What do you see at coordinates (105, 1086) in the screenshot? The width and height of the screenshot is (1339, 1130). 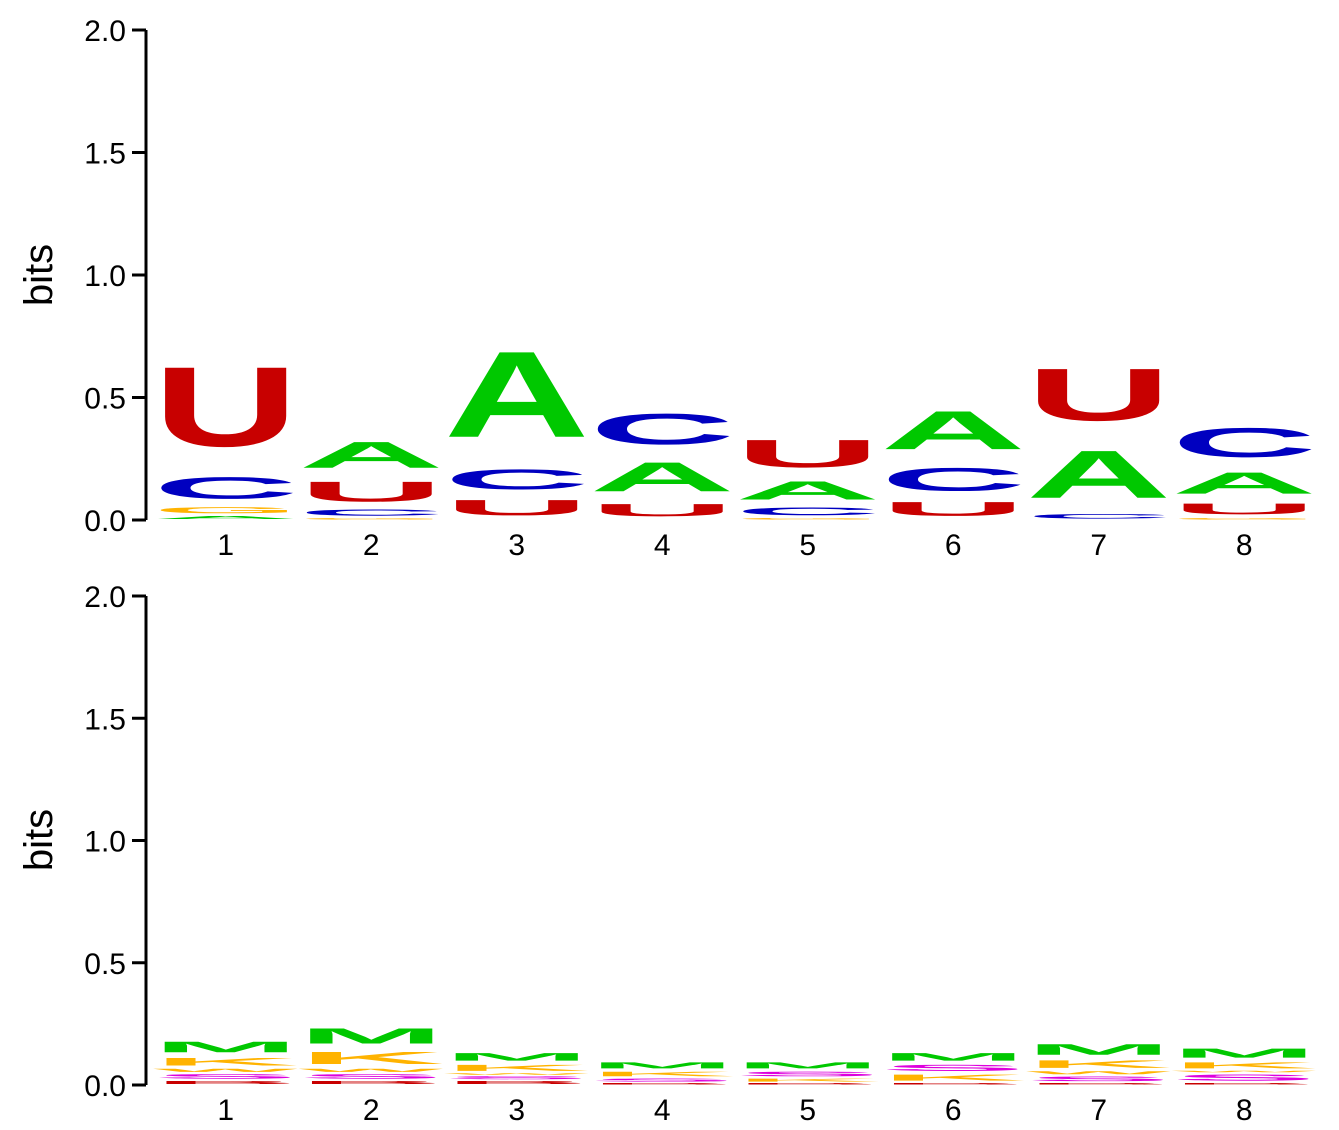 I see `y-tick-label: 0.0` at bounding box center [105, 1086].